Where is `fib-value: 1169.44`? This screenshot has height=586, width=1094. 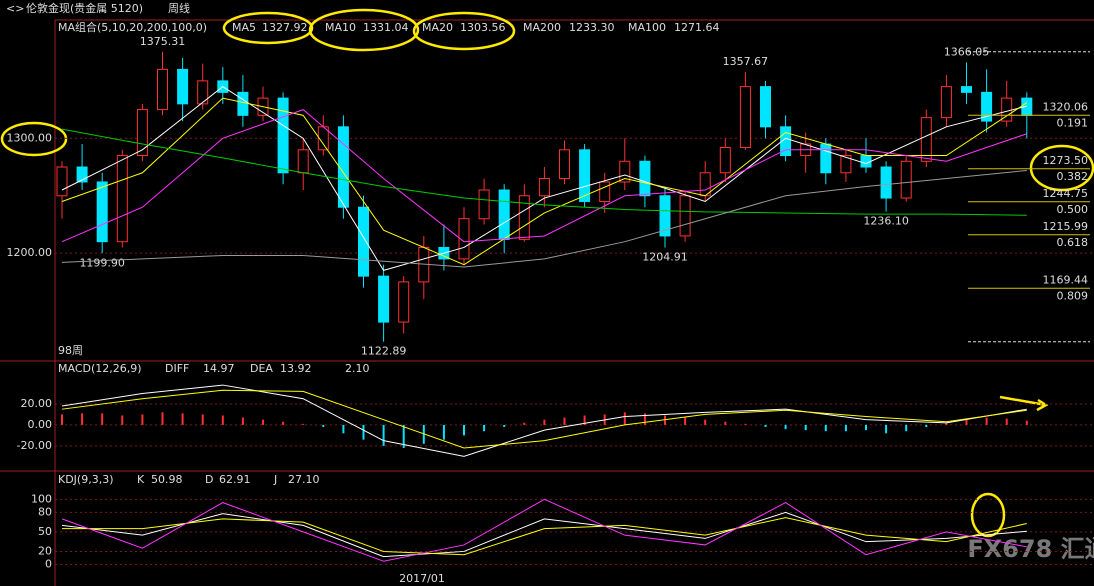 fib-value: 1169.44 is located at coordinates (1066, 279).